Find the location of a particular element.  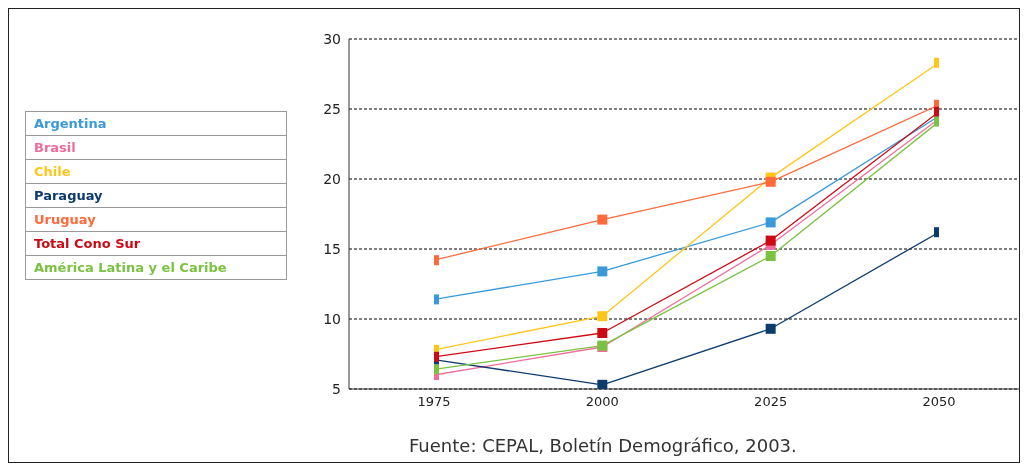

text: Argentina is located at coordinates (70, 124).